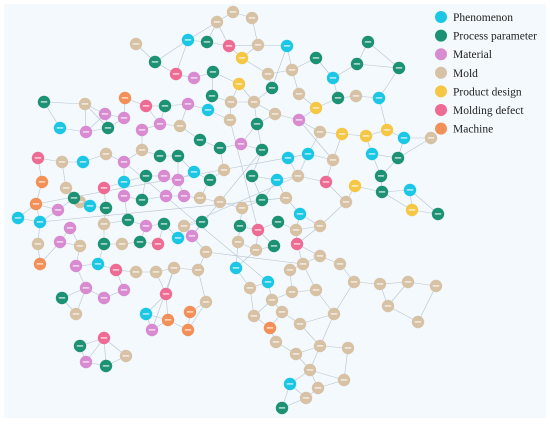 This screenshot has width=550, height=426. I want to click on legend-label: Machine, so click(473, 130).